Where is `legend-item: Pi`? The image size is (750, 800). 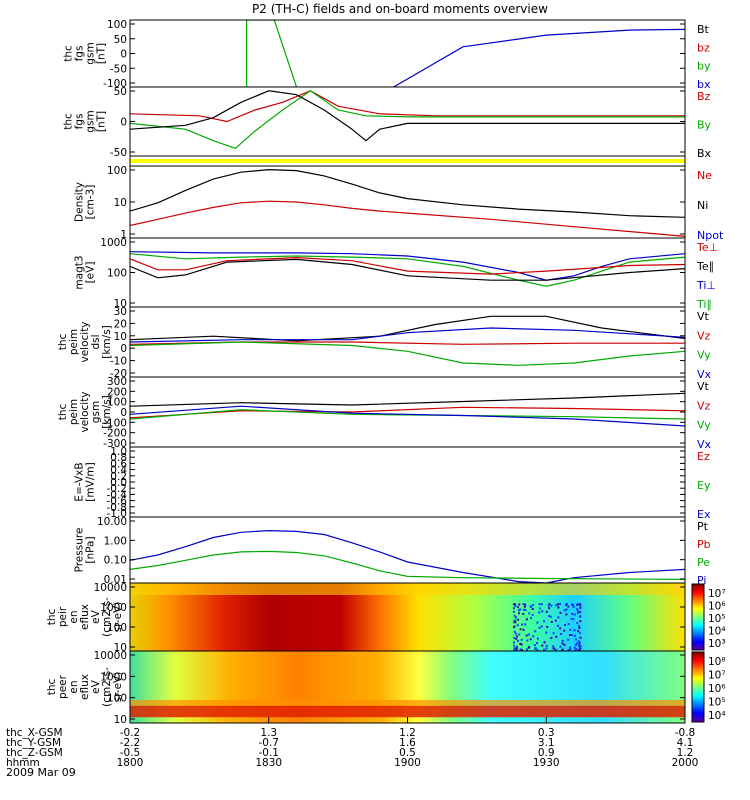 legend-item: Pi is located at coordinates (701, 580).